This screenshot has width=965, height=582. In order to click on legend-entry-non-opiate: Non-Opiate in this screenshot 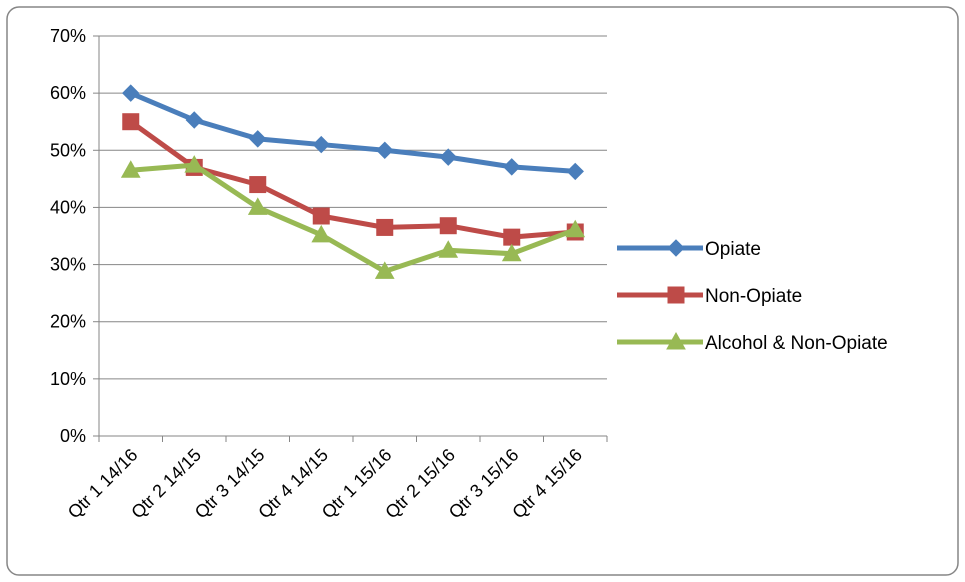, I will do `click(709, 296)`.